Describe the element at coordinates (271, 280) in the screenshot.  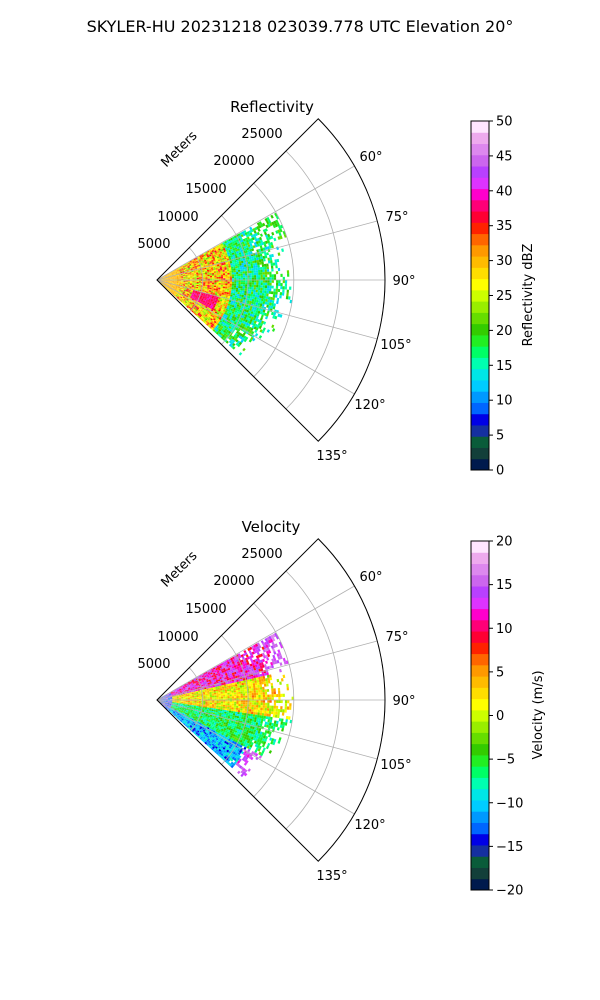
I see `reflectivity-grid` at that location.